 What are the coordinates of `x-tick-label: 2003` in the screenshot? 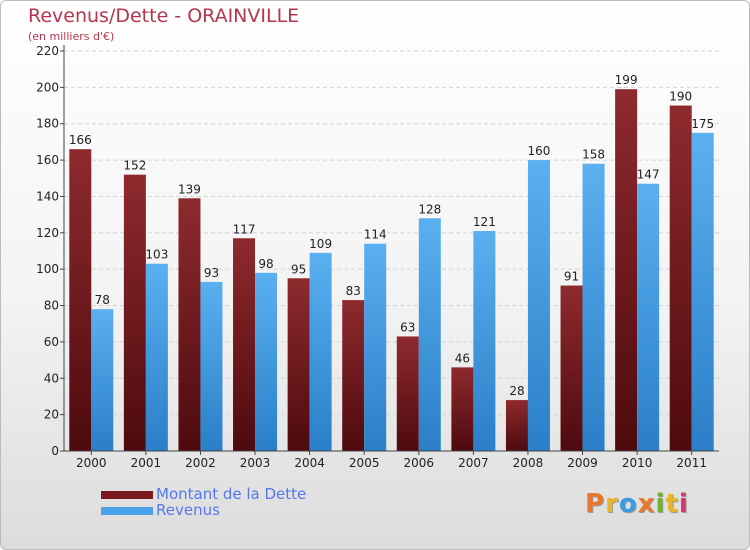 It's located at (255, 463).